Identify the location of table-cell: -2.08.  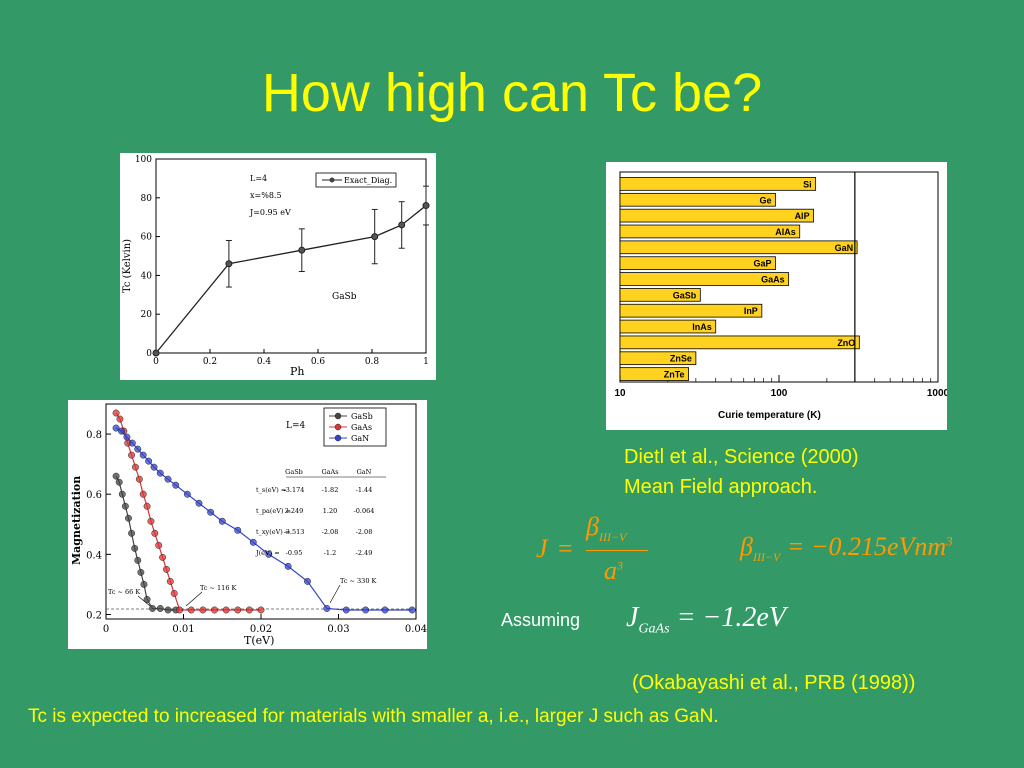
(364, 532).